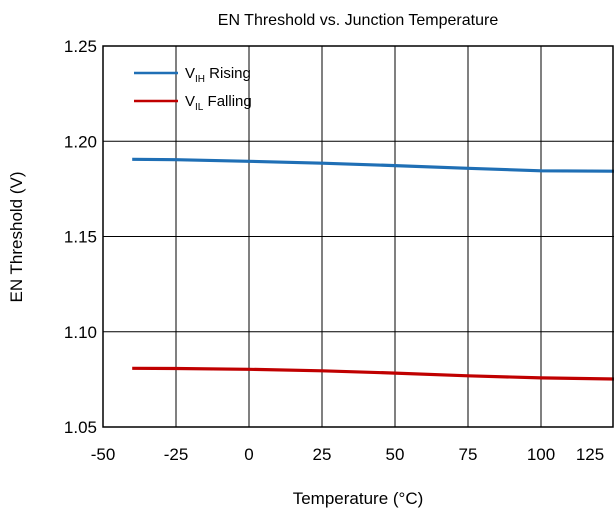 This screenshot has height=514, width=614. What do you see at coordinates (248, 454) in the screenshot?
I see `x-tick-label: 0` at bounding box center [248, 454].